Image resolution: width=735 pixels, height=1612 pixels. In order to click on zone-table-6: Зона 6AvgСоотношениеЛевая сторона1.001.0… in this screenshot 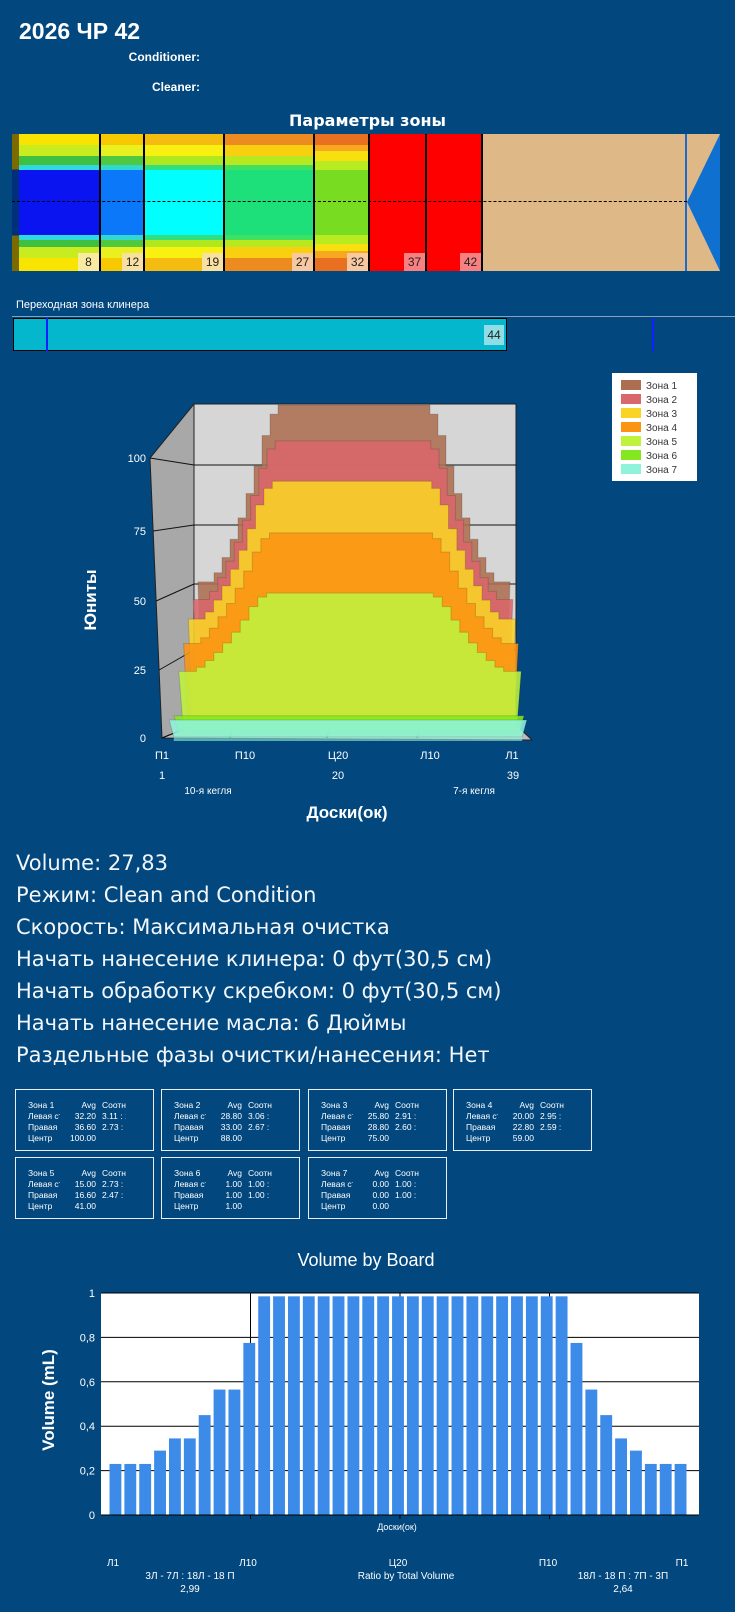, I will do `click(230, 1188)`.